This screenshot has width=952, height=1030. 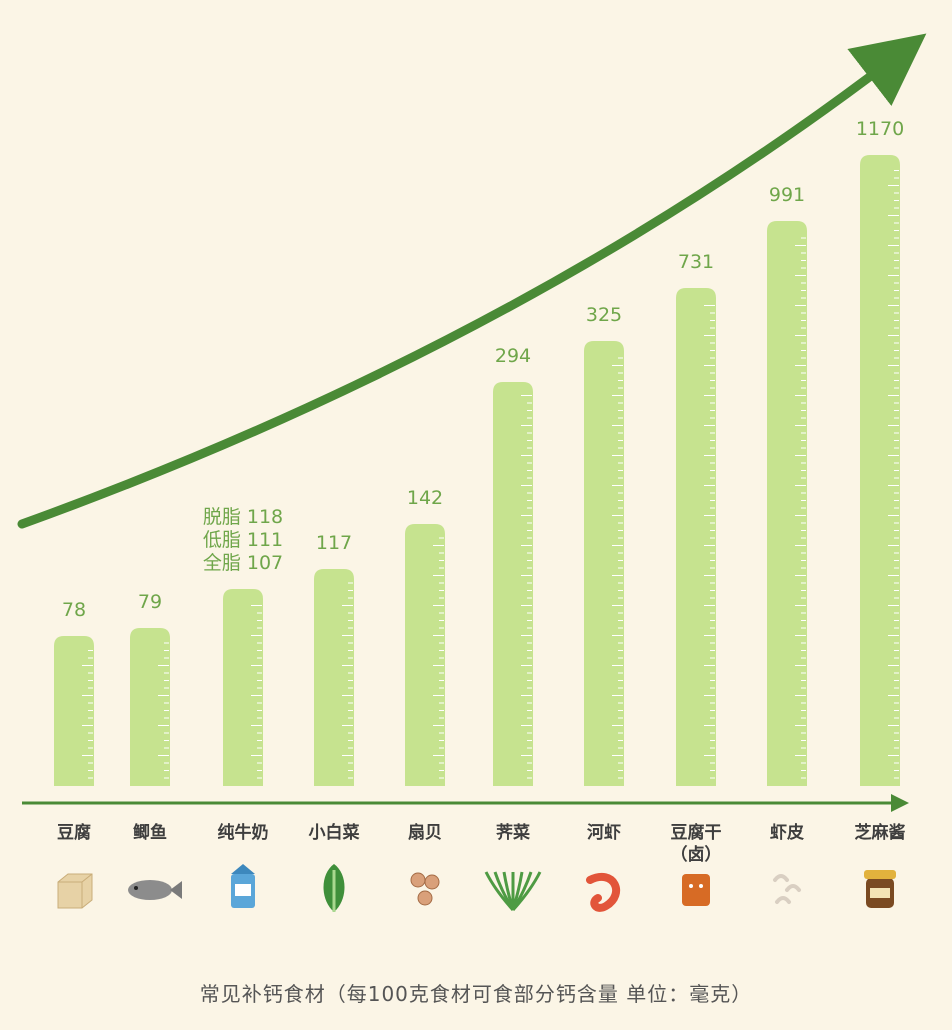 I want to click on value-label: 117, so click(x=334, y=543).